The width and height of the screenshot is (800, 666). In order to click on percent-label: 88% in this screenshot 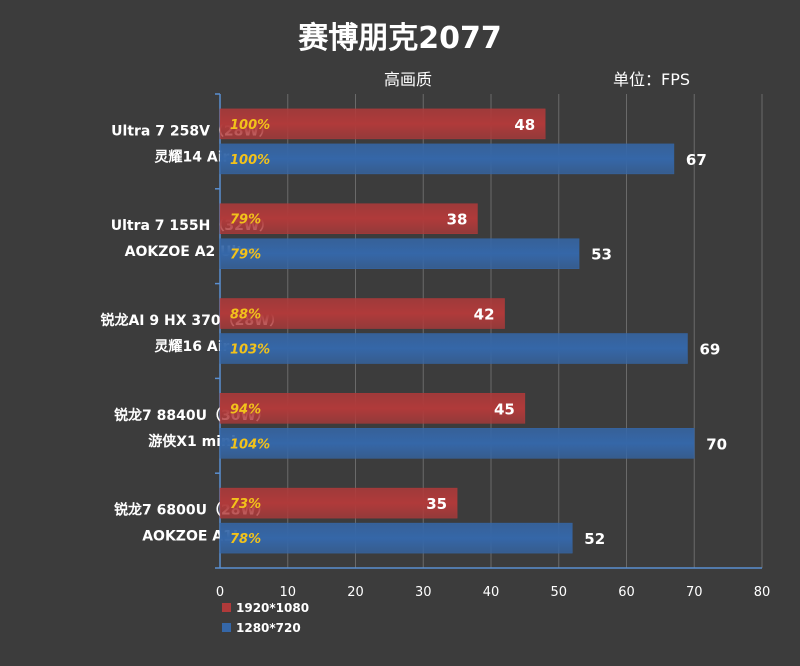, I will do `click(245, 315)`.